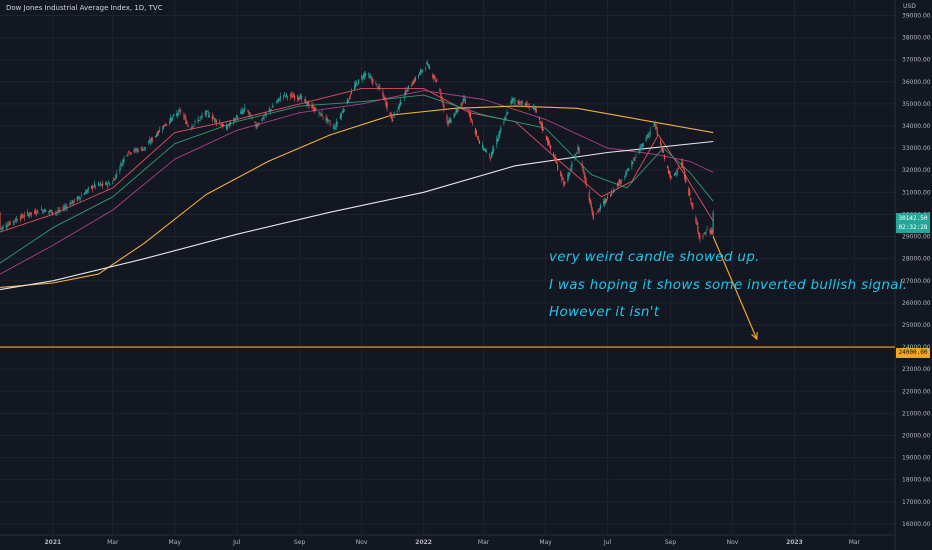 The image size is (932, 550). I want to click on y-tick-label-15: 31000.00, so click(916, 192).